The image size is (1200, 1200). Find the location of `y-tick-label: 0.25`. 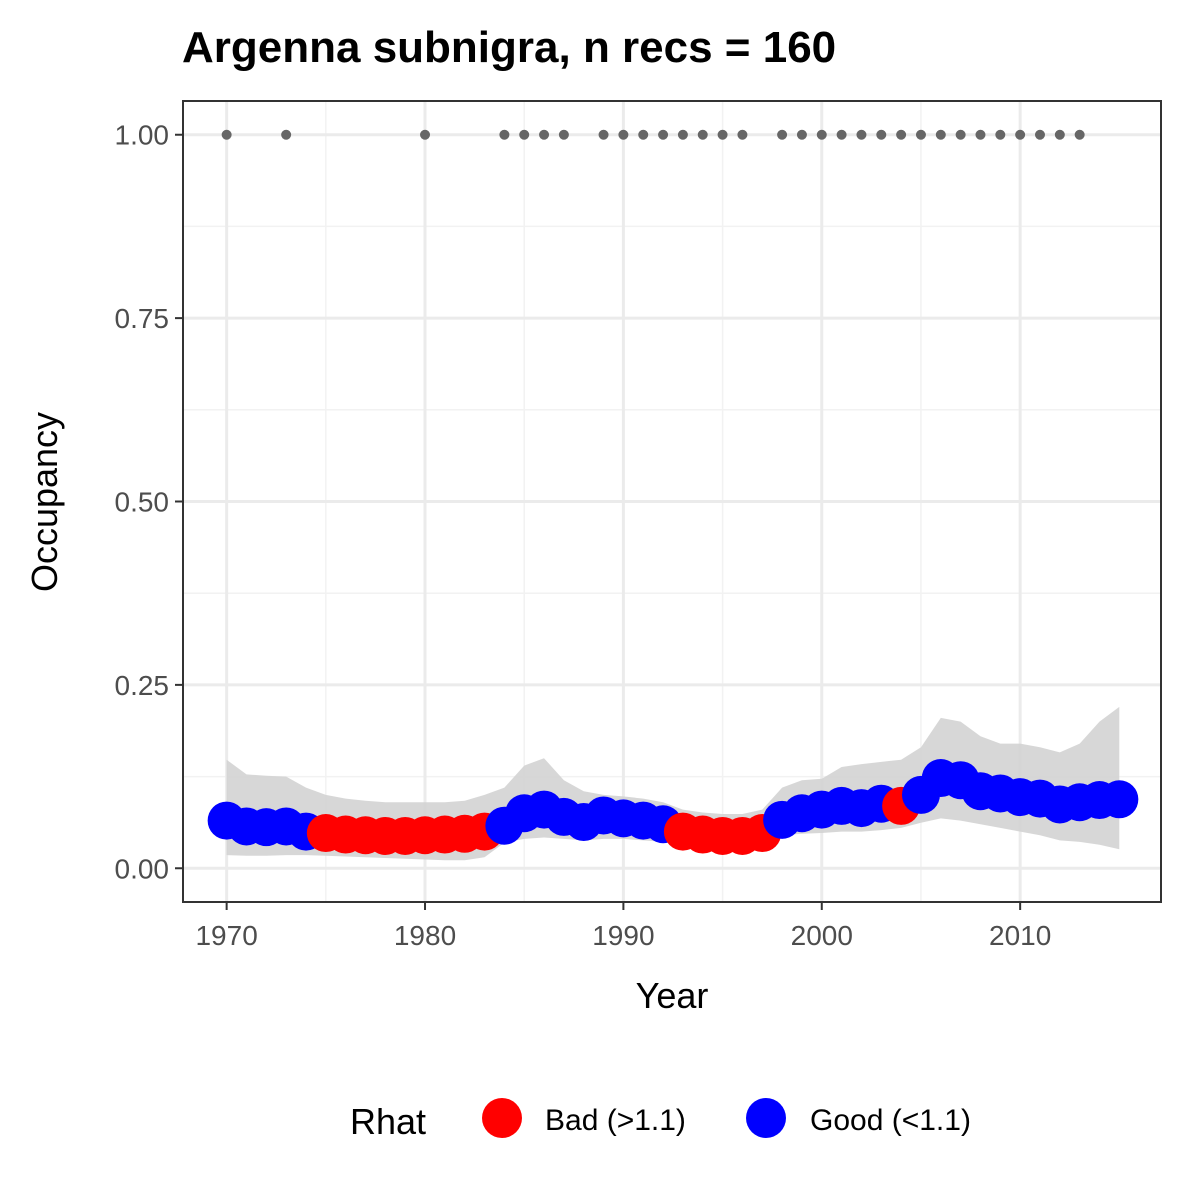

y-tick-label: 0.25 is located at coordinates (142, 685).